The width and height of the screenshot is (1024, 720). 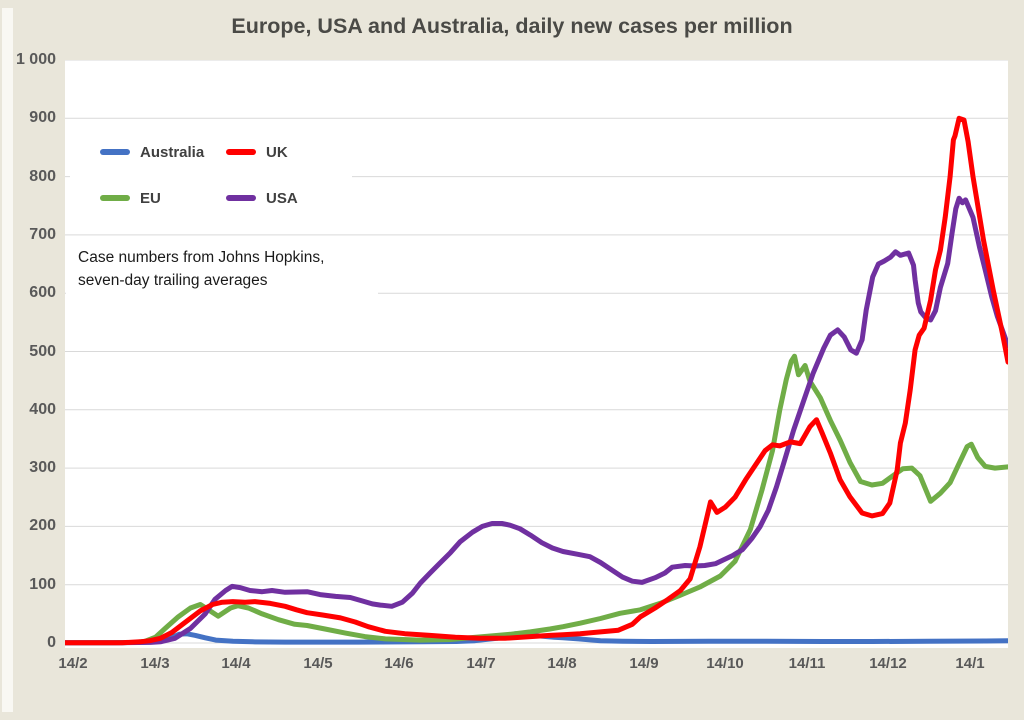 I want to click on x-tick-label: 14/6, so click(x=399, y=663).